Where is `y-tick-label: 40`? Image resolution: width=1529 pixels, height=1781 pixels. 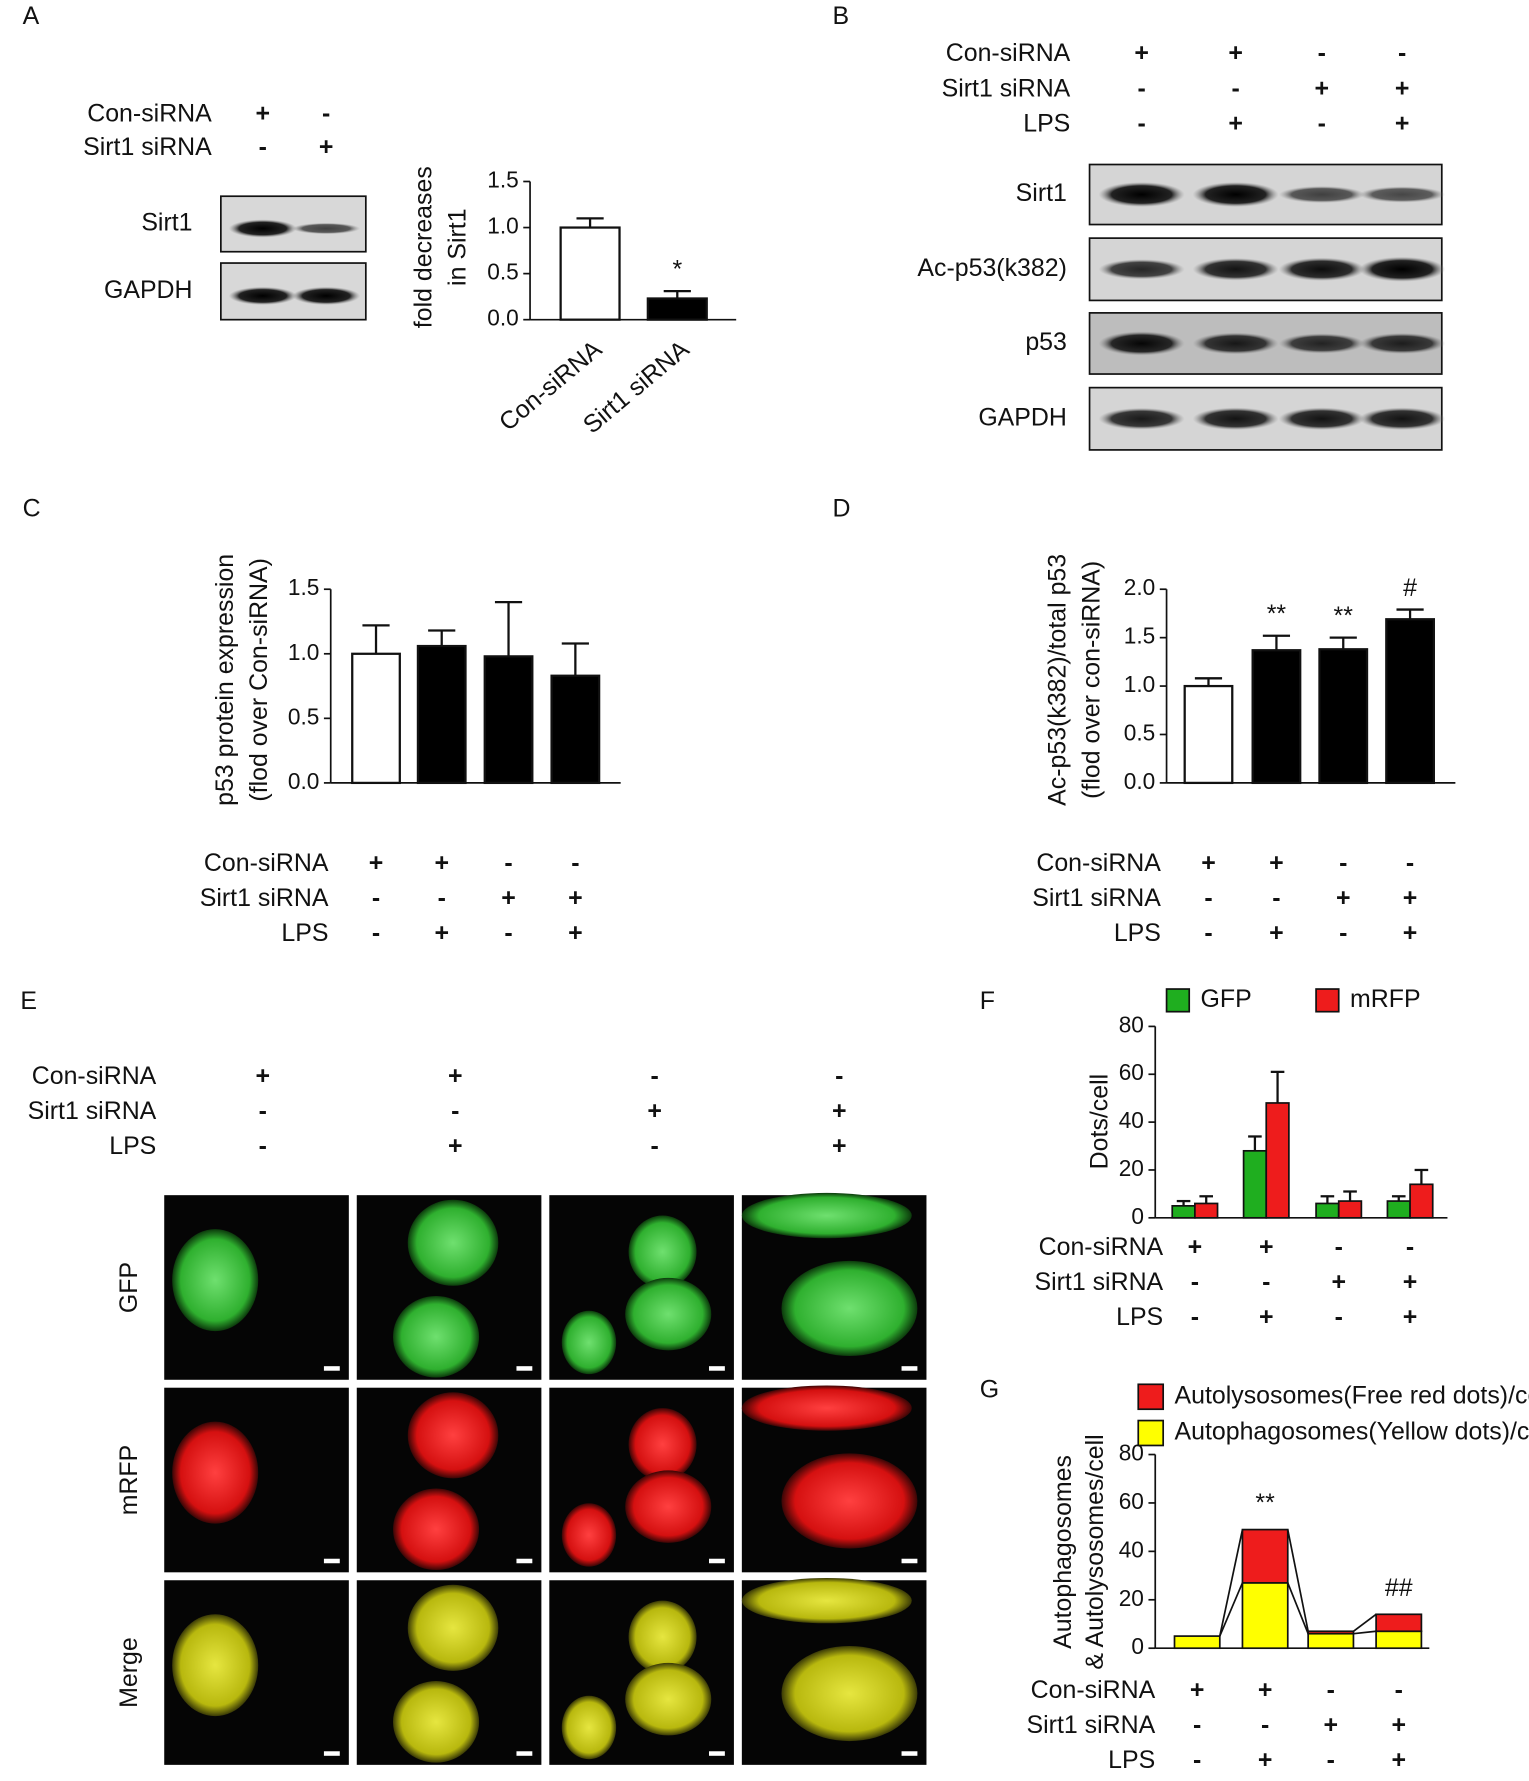
y-tick-label: 40 is located at coordinates (1131, 1120).